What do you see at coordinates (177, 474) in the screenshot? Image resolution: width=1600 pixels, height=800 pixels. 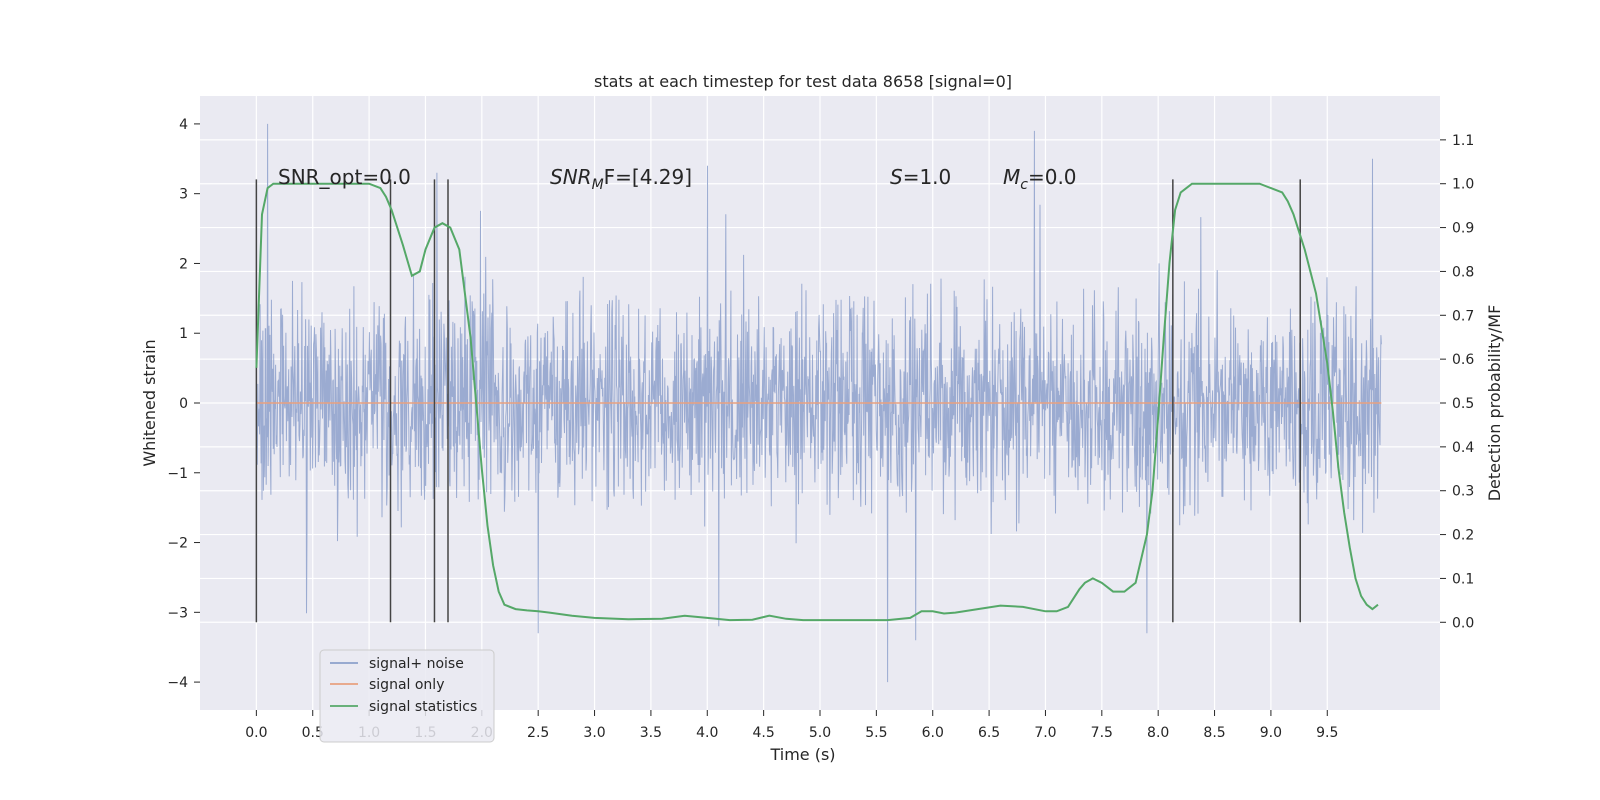 I see `y-tick-label: −1` at bounding box center [177, 474].